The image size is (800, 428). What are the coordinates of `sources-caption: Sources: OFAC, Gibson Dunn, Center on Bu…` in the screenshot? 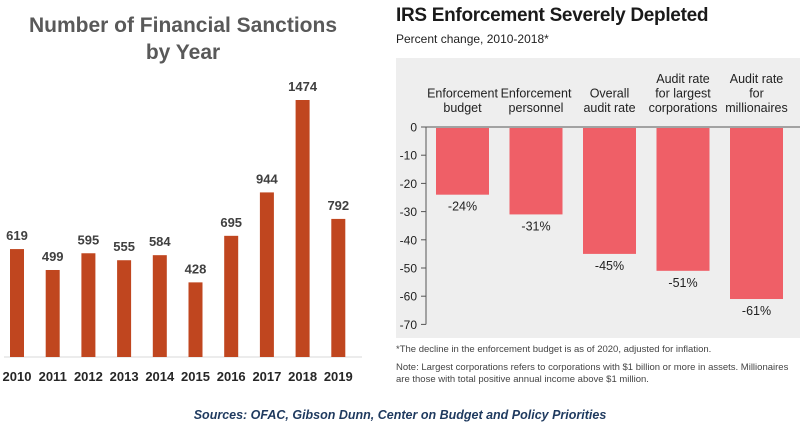 It's located at (400, 415).